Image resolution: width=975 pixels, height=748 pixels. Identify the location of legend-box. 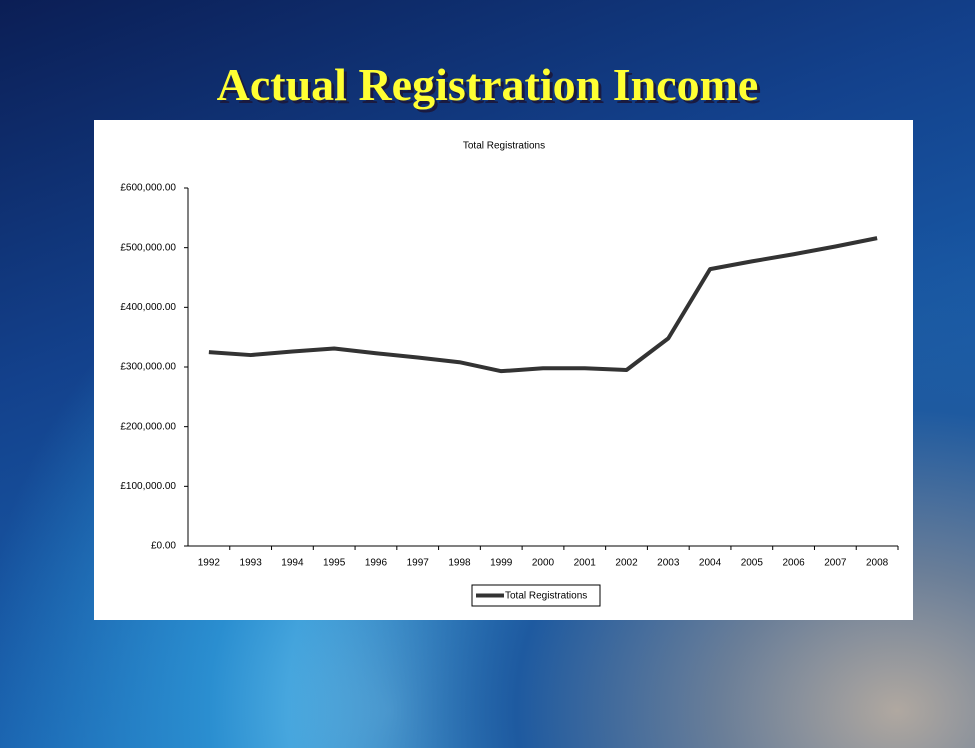
(536, 595).